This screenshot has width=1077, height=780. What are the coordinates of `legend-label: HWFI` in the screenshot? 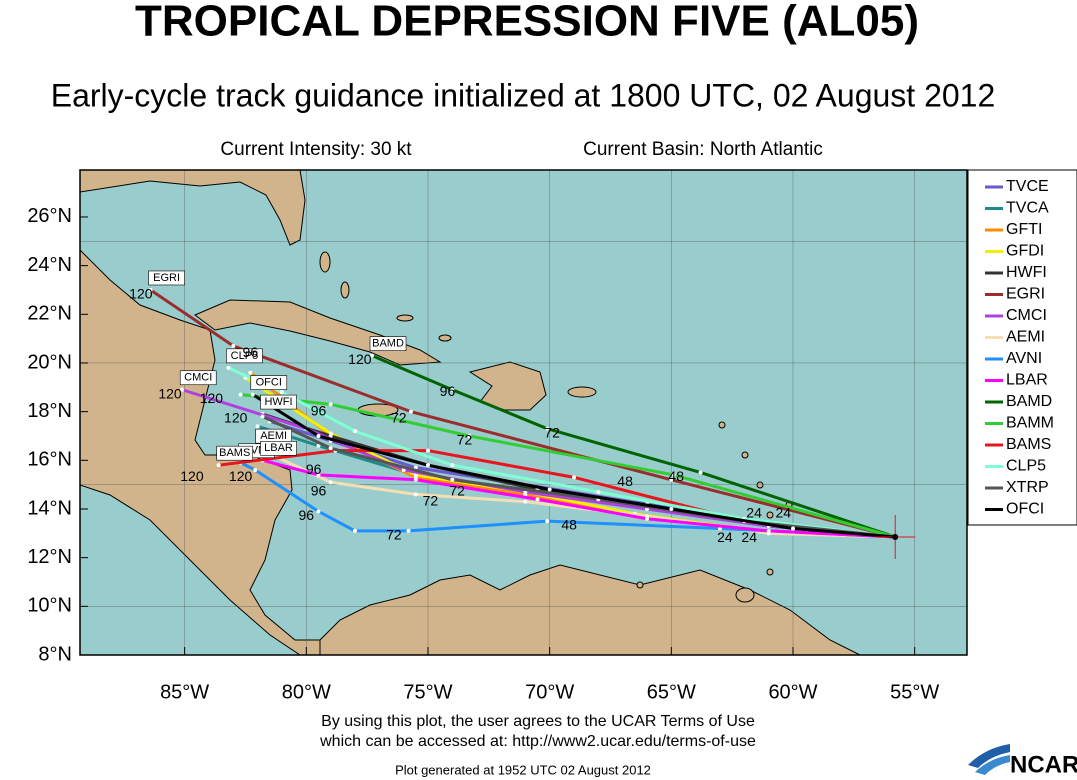 It's located at (1026, 272).